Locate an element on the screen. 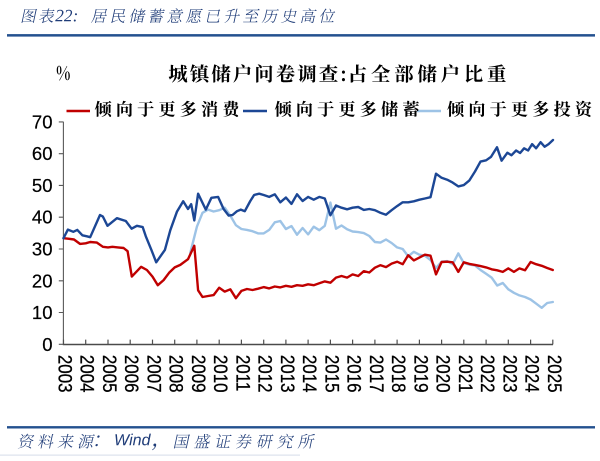 The width and height of the screenshot is (600, 461). svg-text: 2019 is located at coordinates (420, 374).